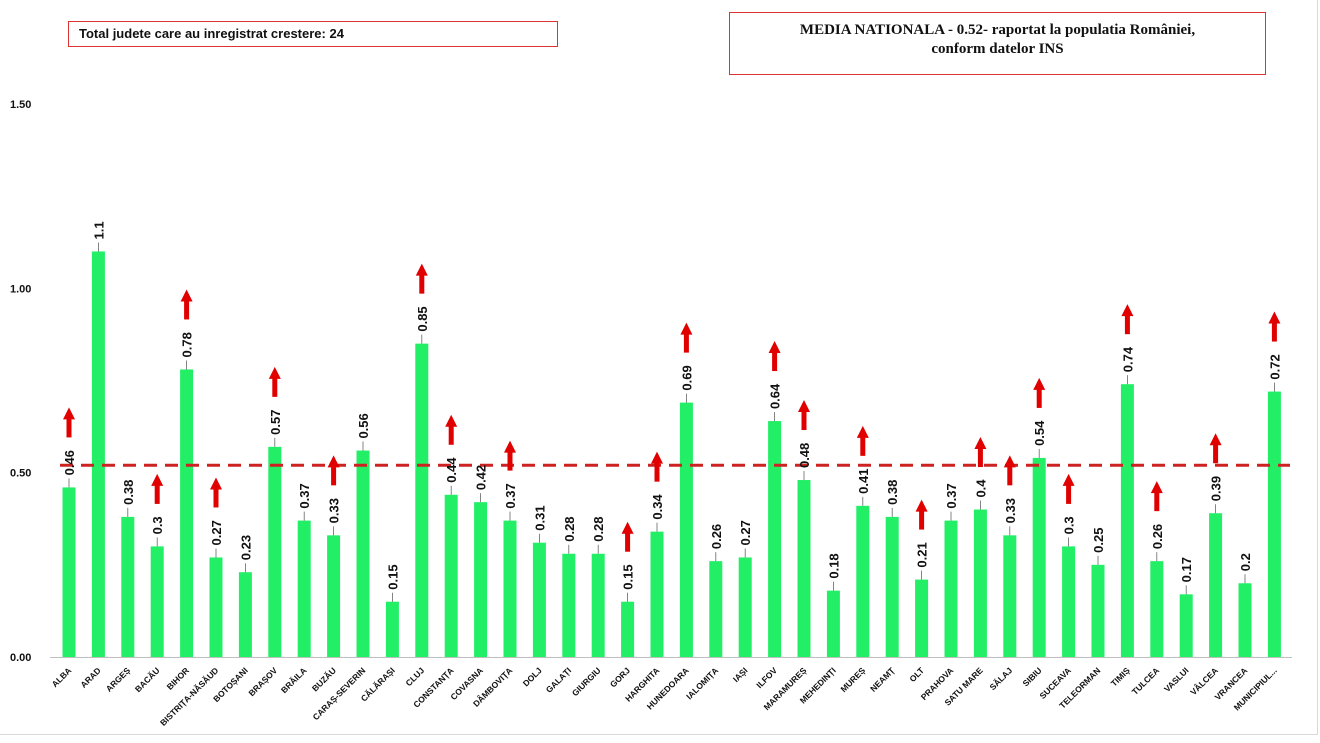  Describe the element at coordinates (262, 681) in the screenshot. I see `category-label: BRAȘOV` at that location.